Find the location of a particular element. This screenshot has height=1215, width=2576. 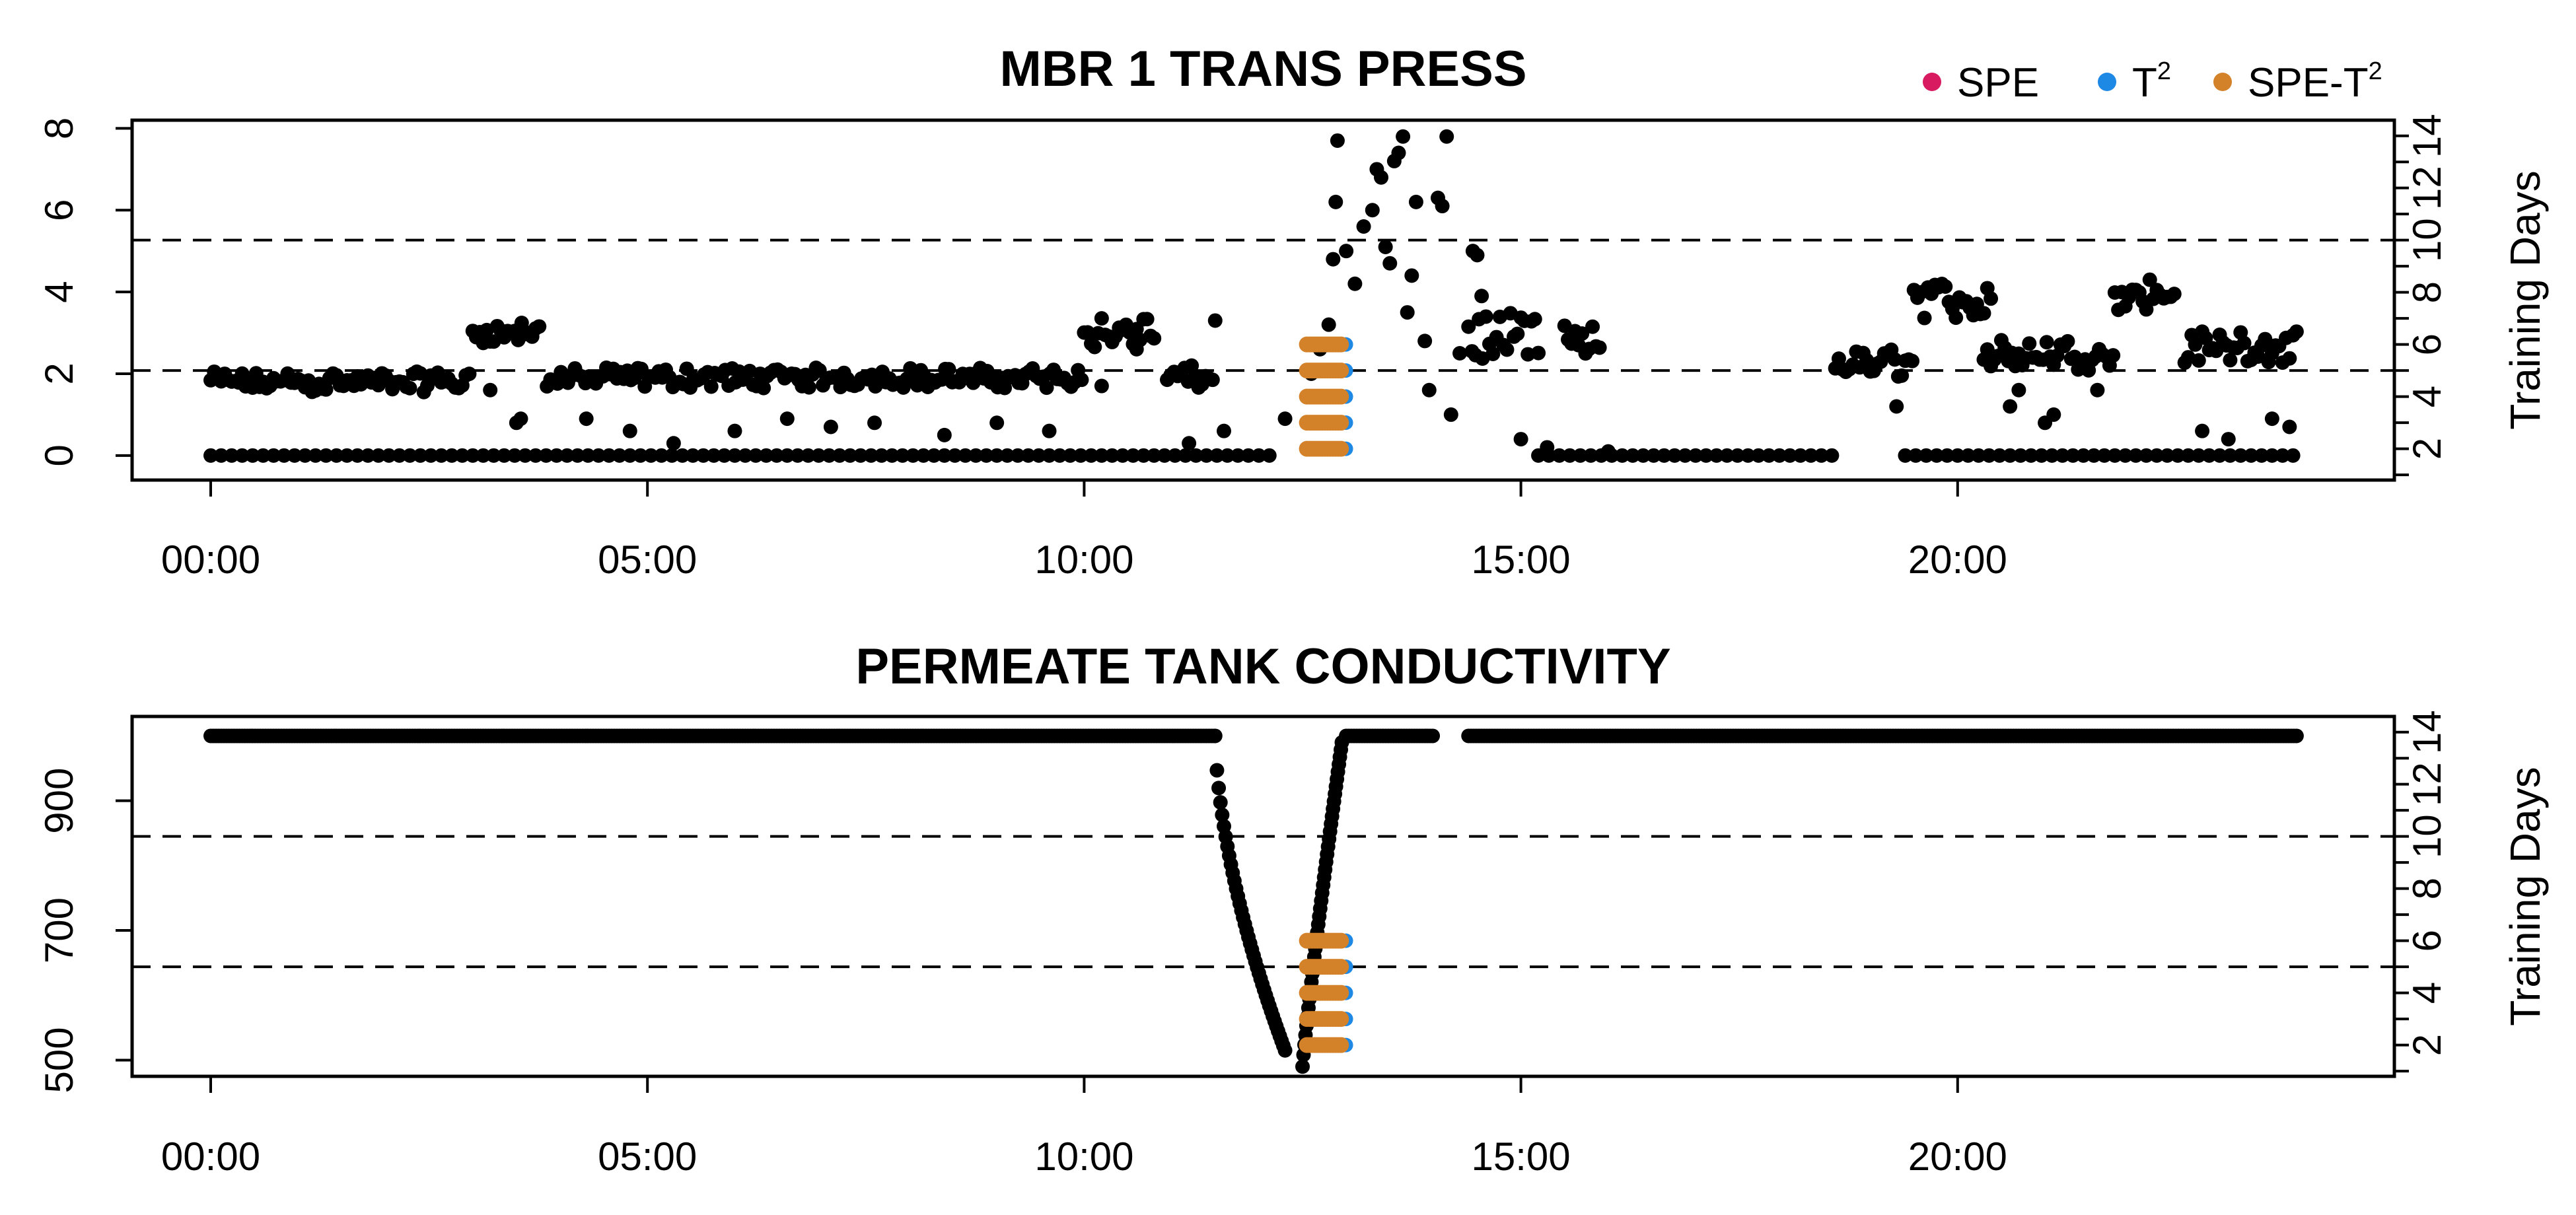

chart-title: PERMEATE TANK CONDUCTIVITY is located at coordinates (1263, 667).